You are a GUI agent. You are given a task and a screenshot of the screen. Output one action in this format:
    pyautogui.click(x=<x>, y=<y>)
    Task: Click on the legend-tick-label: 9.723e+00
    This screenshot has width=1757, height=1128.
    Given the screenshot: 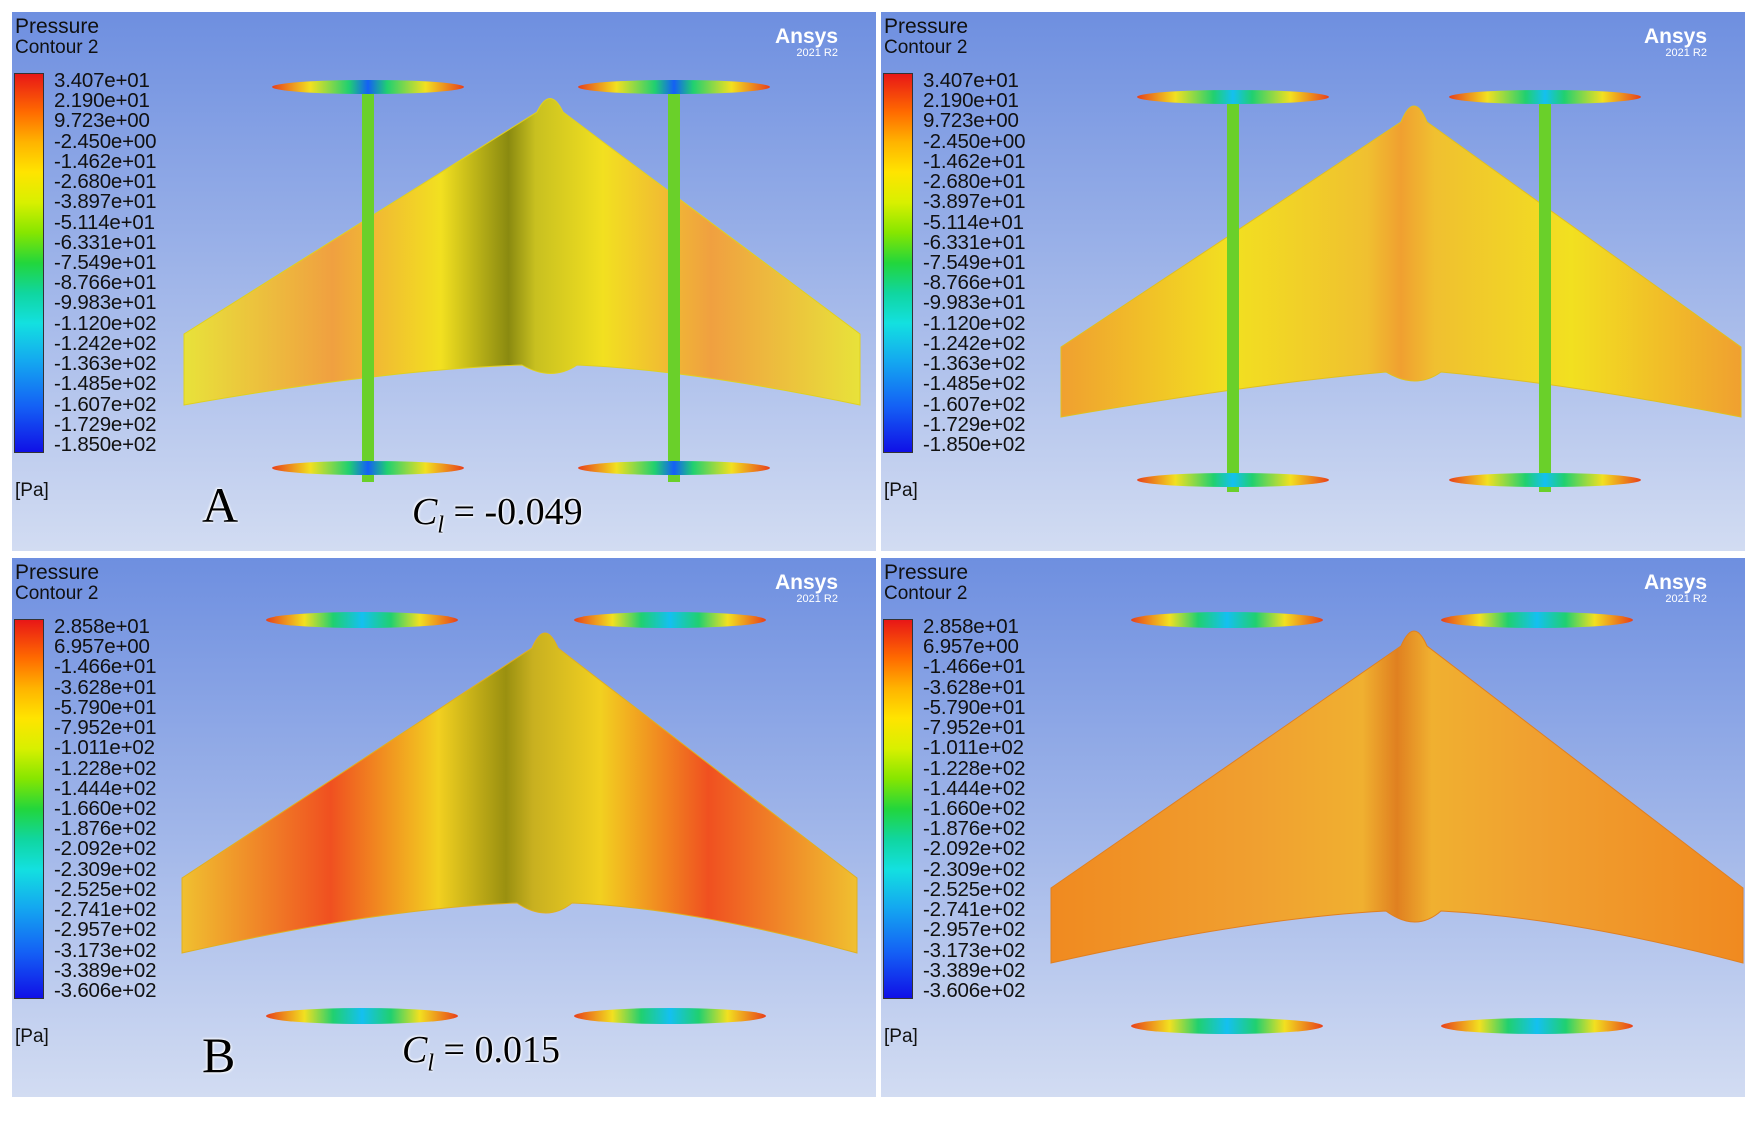 What is the action you would take?
    pyautogui.click(x=102, y=121)
    